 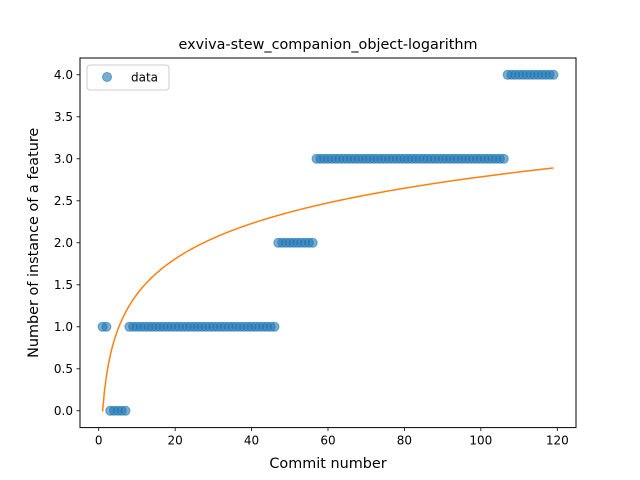 What do you see at coordinates (63, 159) in the screenshot?
I see `y-tick-label: 3.0` at bounding box center [63, 159].